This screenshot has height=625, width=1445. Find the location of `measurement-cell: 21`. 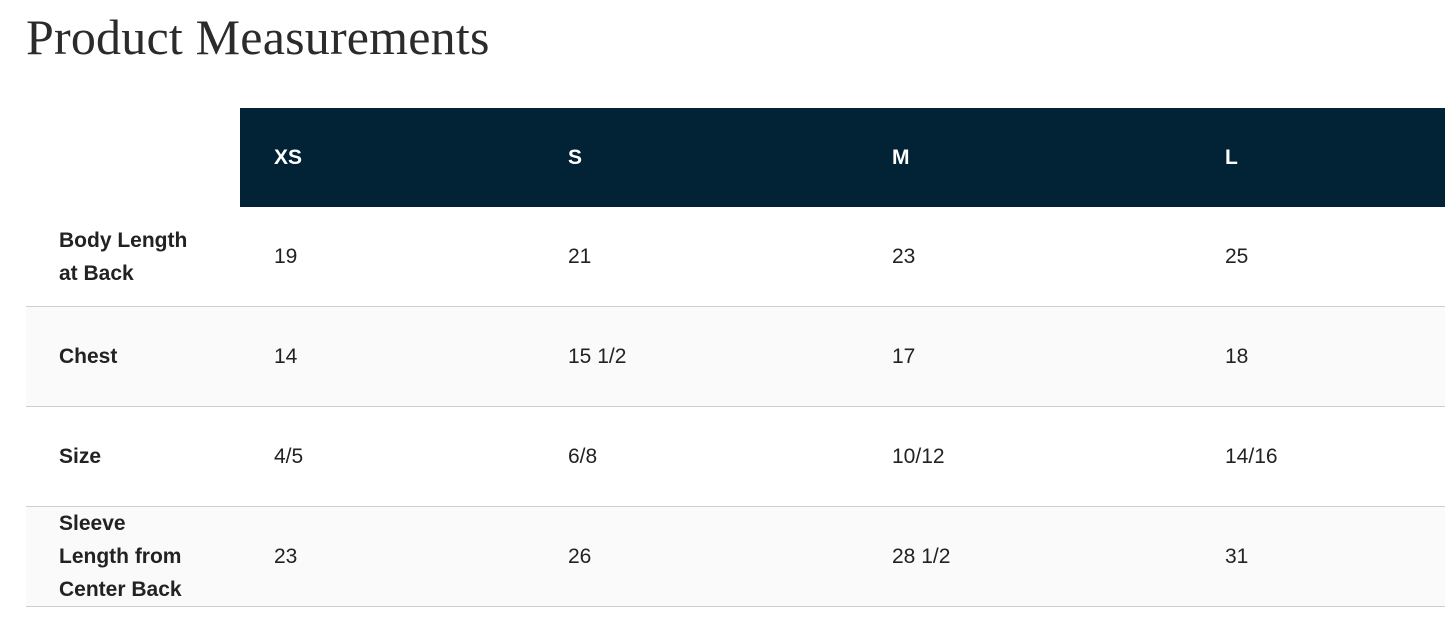

measurement-cell: 21 is located at coordinates (696, 257).